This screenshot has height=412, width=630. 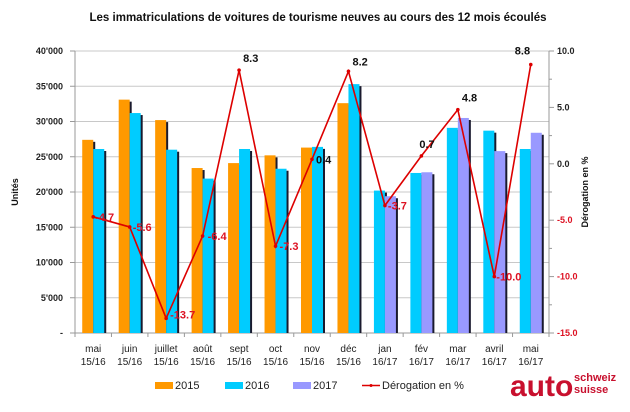 What do you see at coordinates (182, 315) in the screenshot?
I see `data-label: -13.7` at bounding box center [182, 315].